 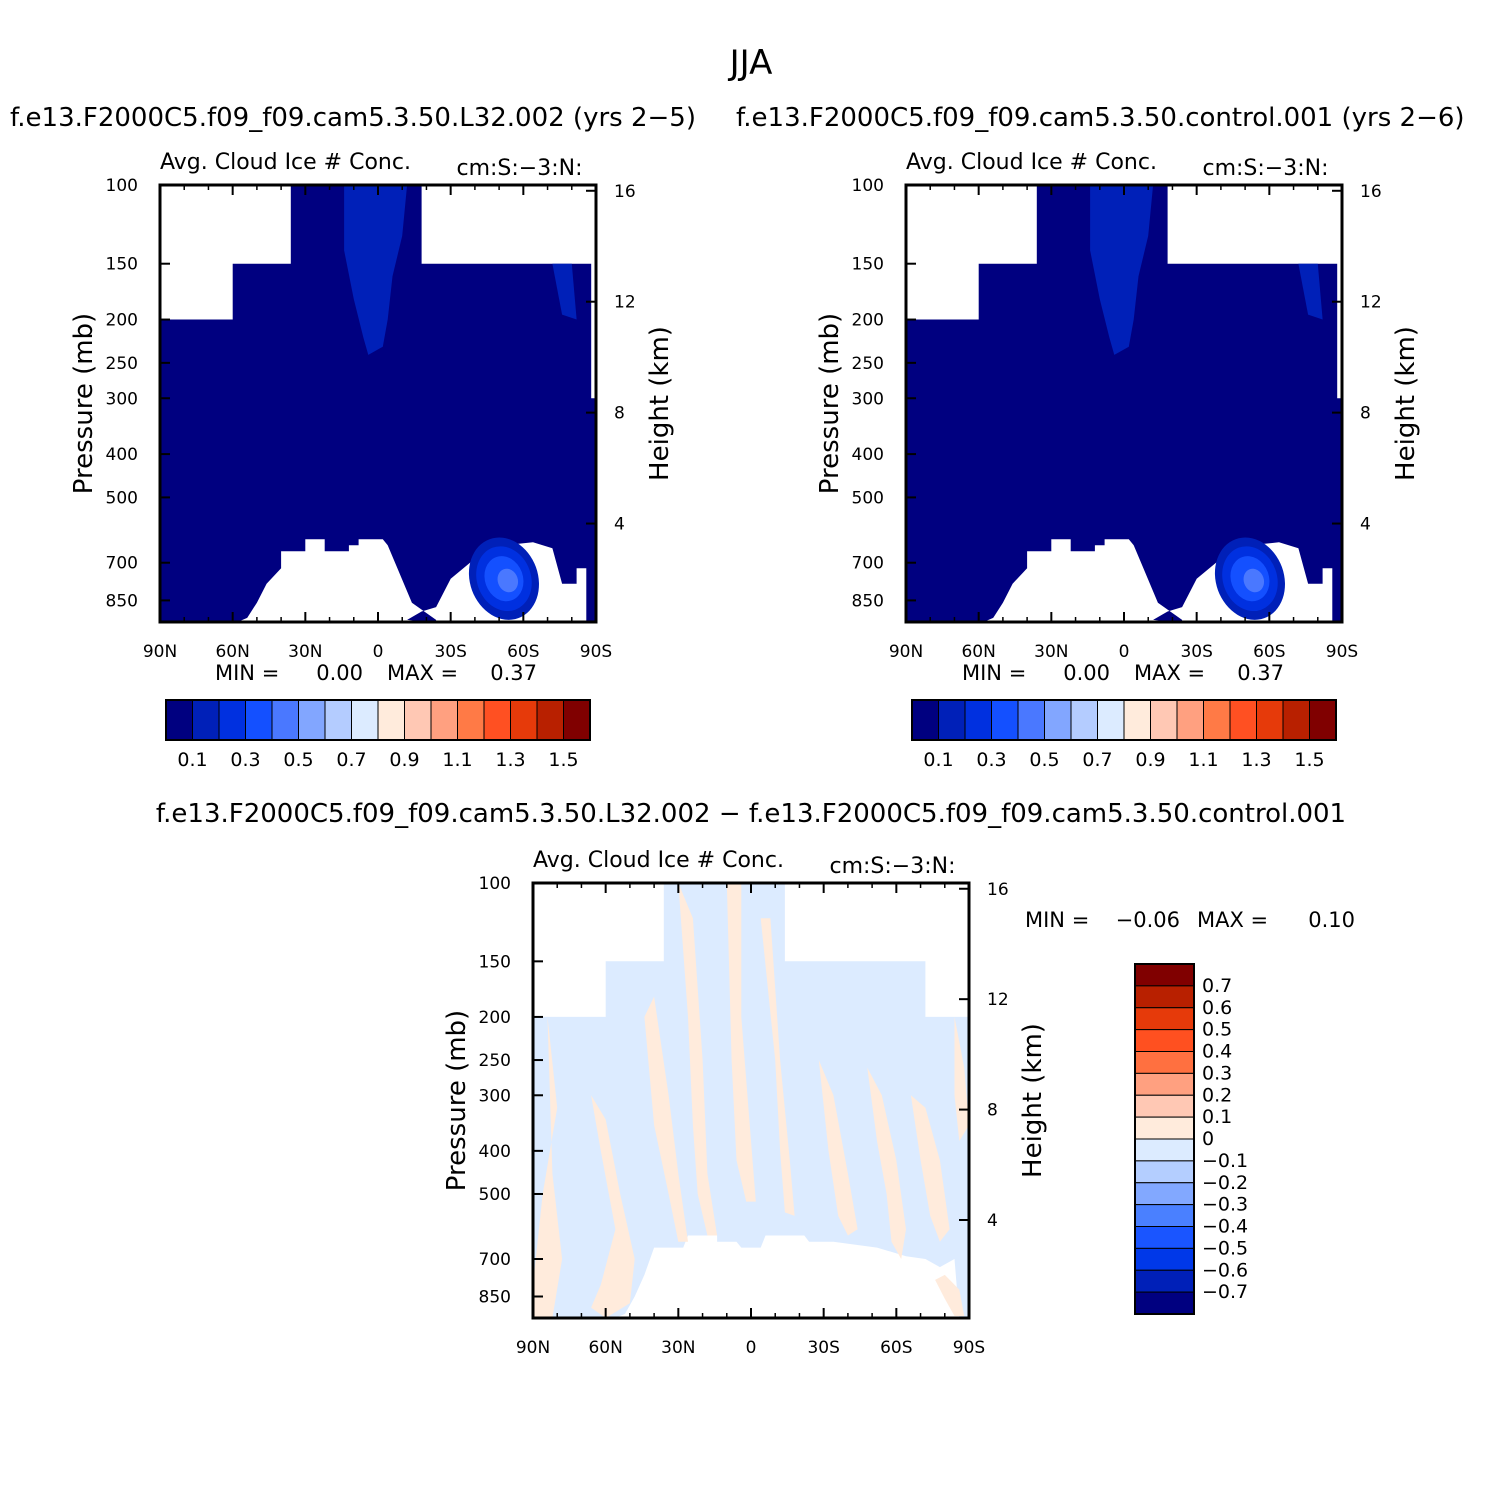 What do you see at coordinates (1225, 1227) in the screenshot?
I see `colorbar-label: −0.4` at bounding box center [1225, 1227].